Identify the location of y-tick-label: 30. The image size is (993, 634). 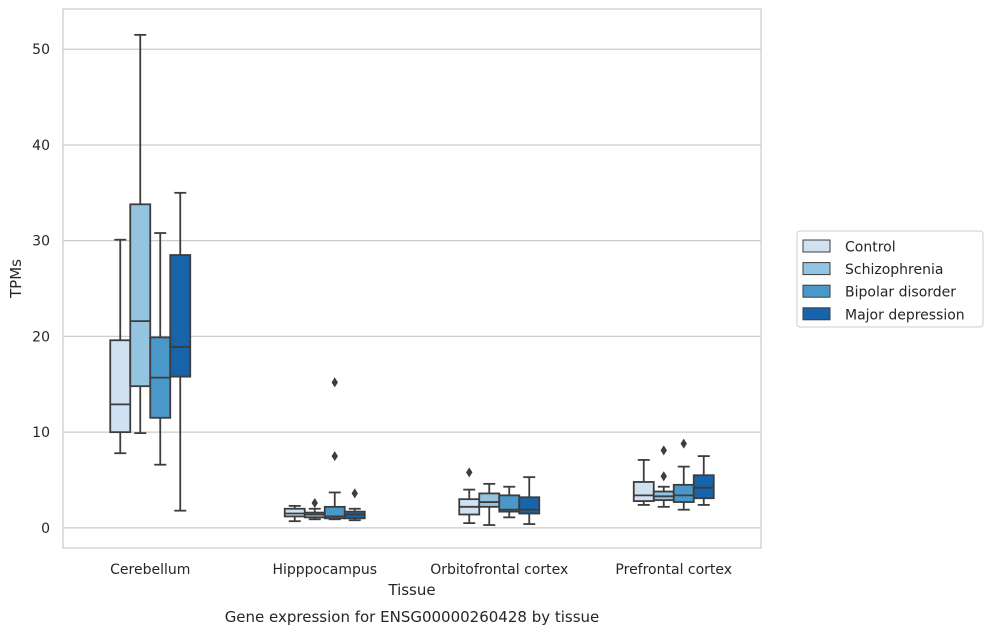
(41, 242).